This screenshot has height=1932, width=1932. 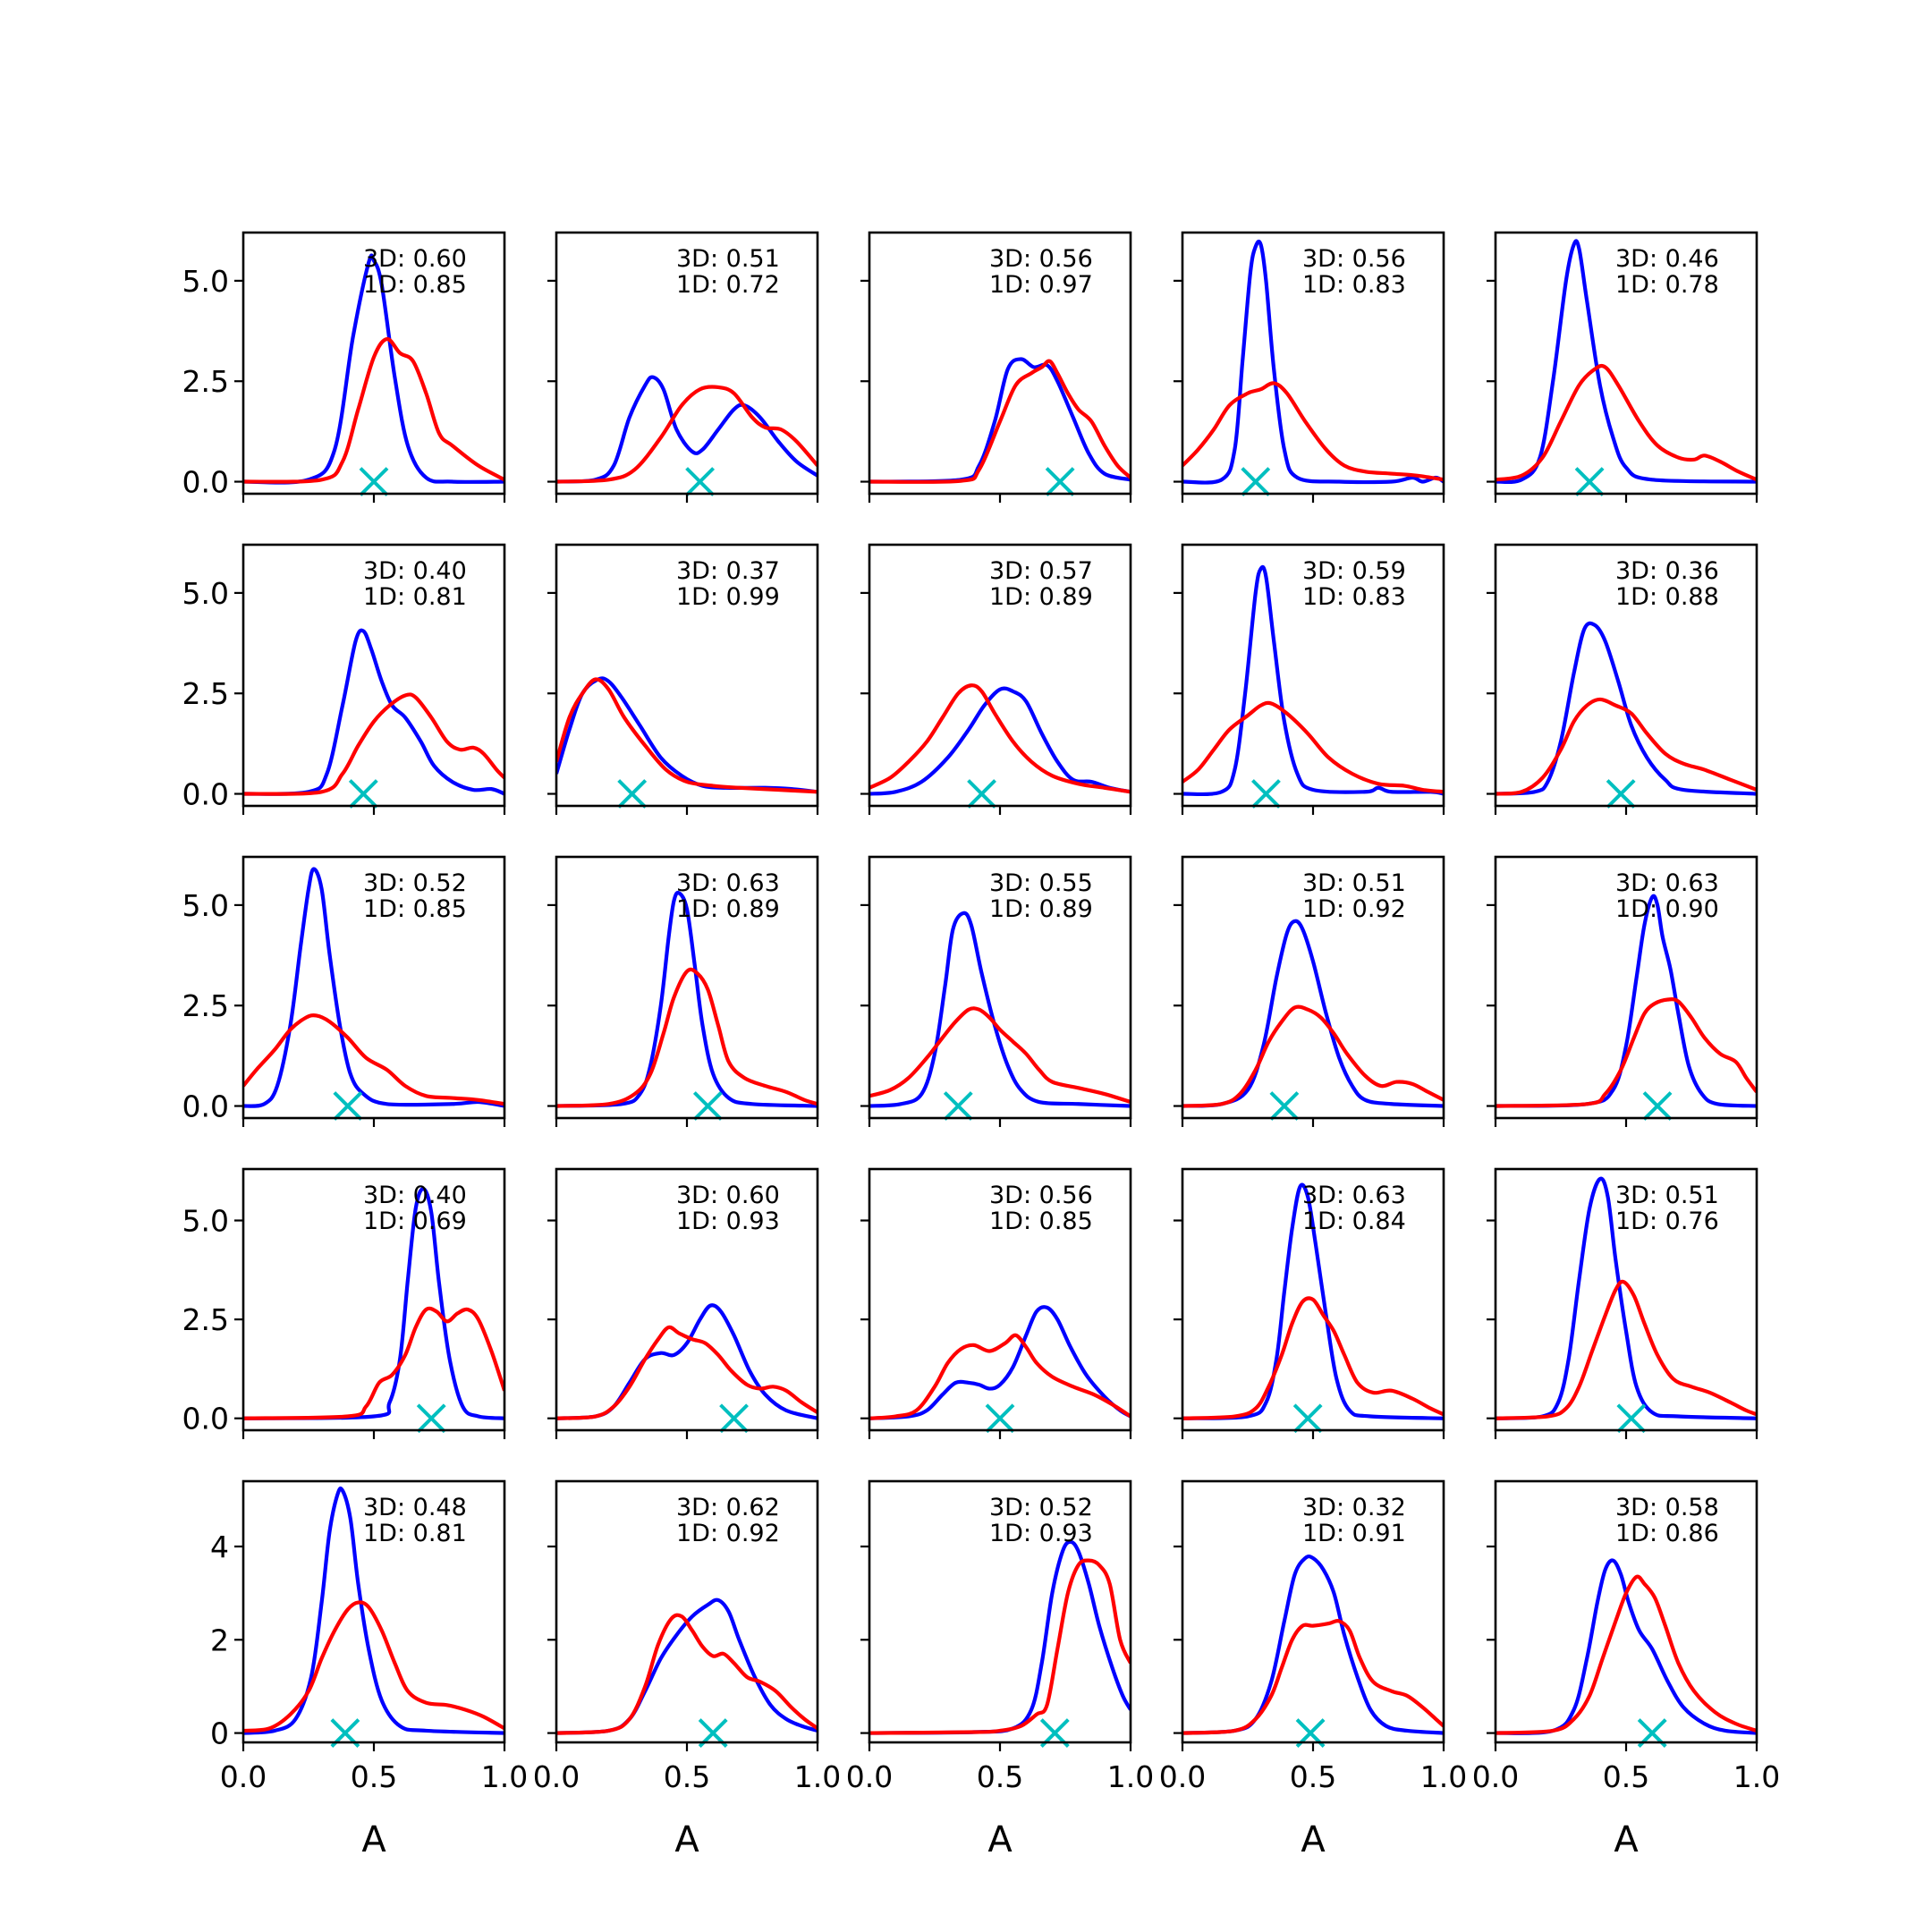 What do you see at coordinates (1041, 285) in the screenshot?
I see `annotation-1d: 1D: 0.97` at bounding box center [1041, 285].